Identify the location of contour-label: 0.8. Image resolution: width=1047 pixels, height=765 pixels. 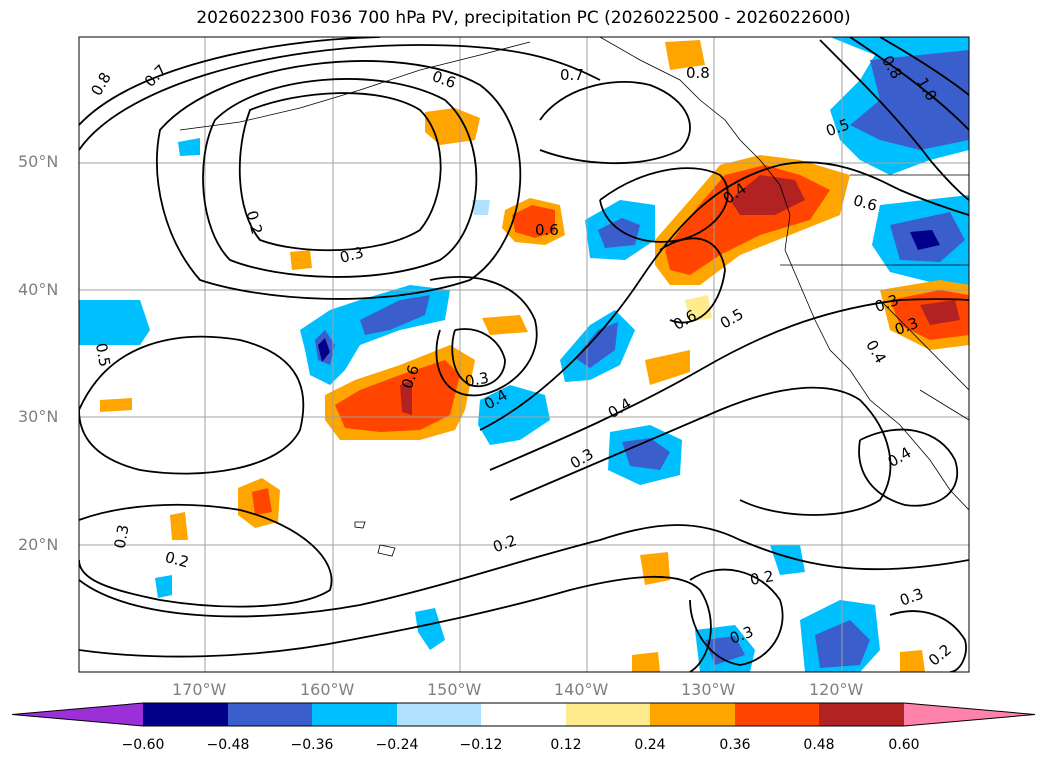
(698, 73).